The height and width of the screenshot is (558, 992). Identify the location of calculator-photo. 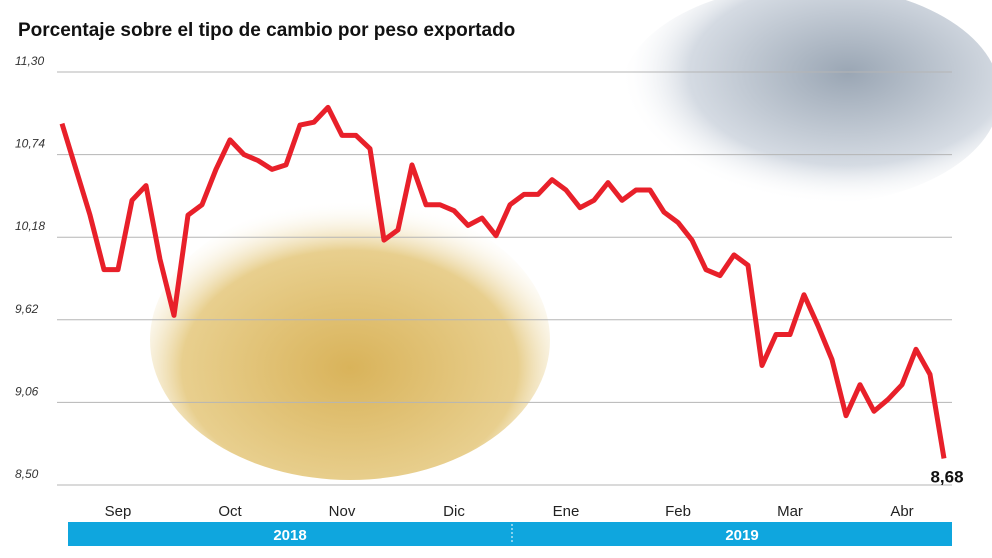
(806, 102).